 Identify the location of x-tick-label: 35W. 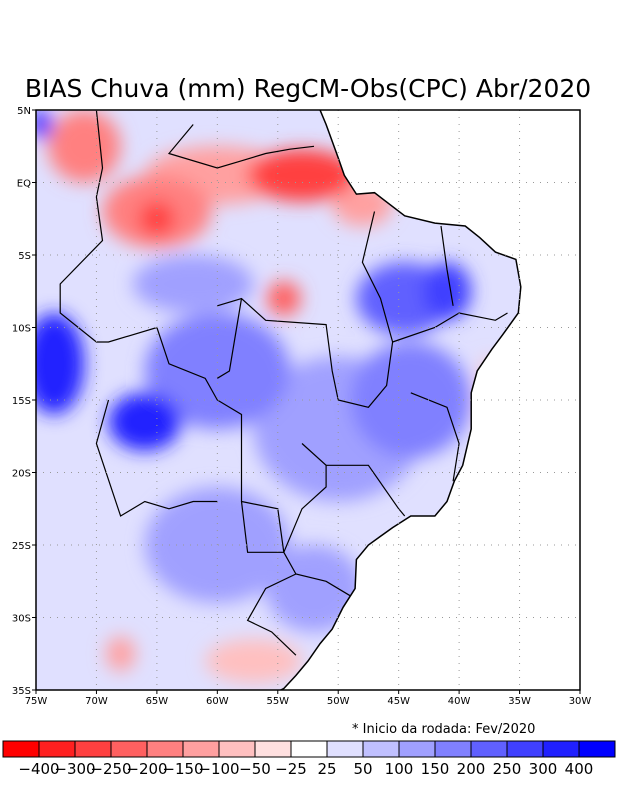
(519, 701).